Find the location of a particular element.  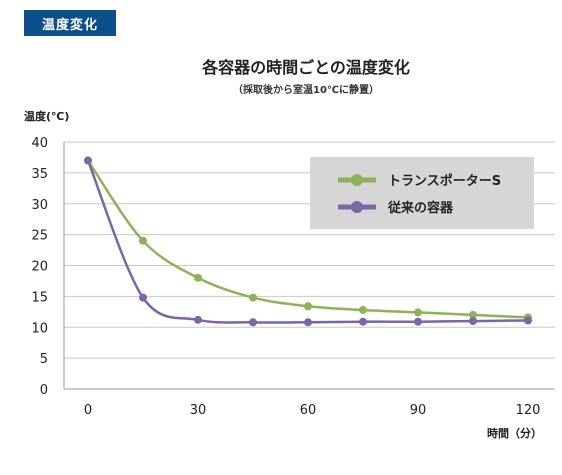

y-tick-label: 35 is located at coordinates (39, 174).